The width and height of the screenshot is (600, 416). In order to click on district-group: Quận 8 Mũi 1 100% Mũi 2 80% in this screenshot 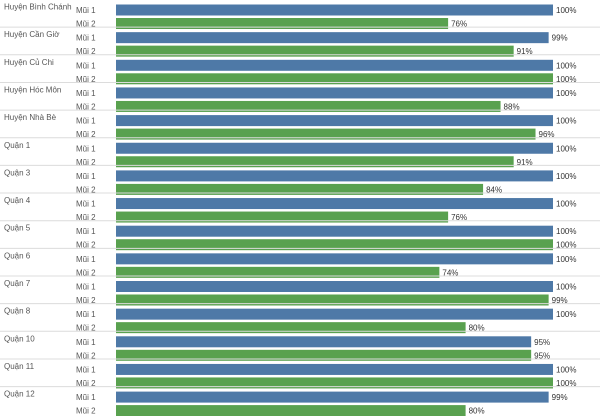, I will do `click(300, 320)`.